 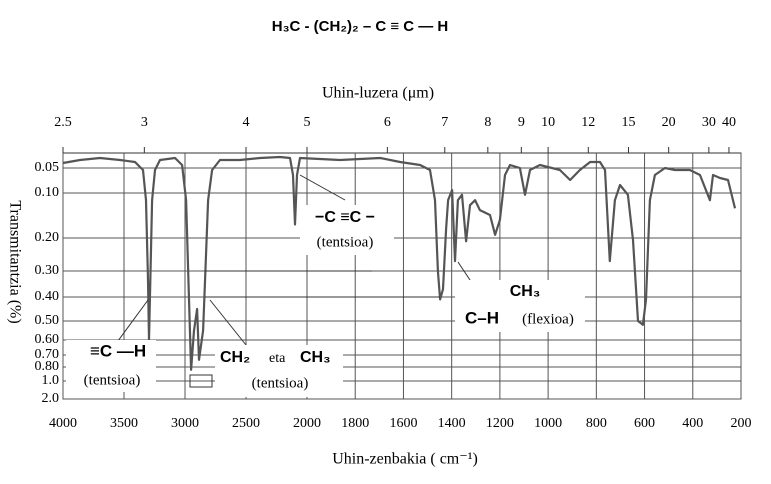 I want to click on top-tick-label: 7, so click(x=444, y=122).